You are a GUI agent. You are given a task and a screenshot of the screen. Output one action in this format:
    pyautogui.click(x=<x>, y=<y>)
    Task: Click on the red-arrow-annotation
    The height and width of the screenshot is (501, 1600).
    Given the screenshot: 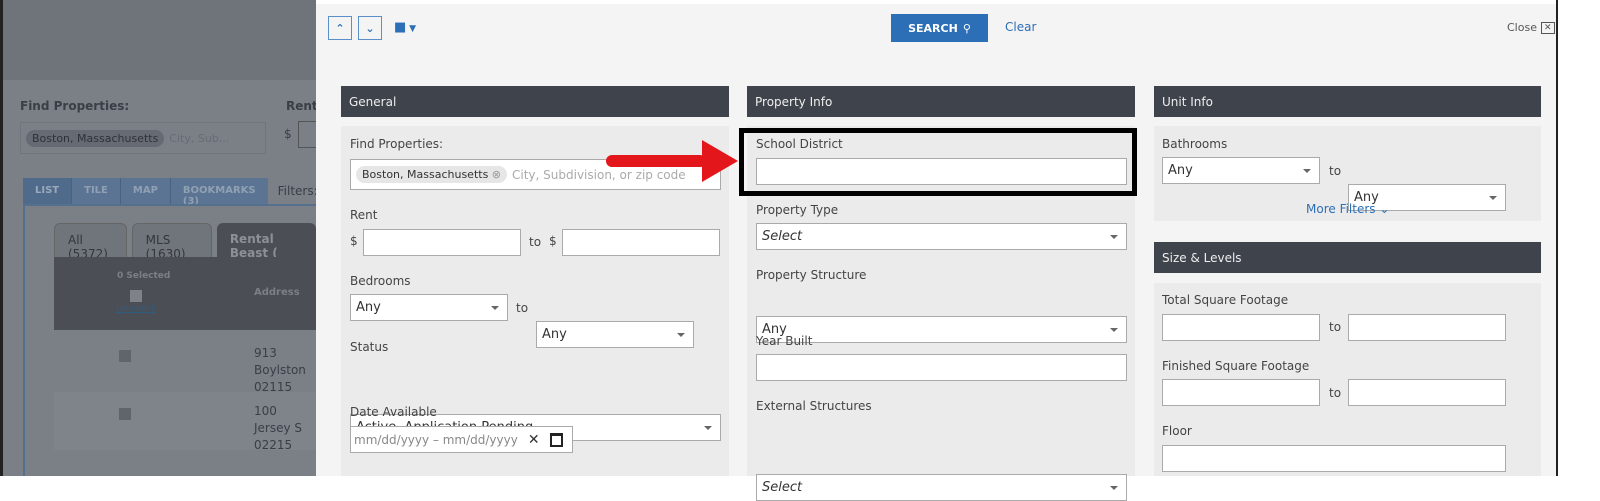 What is the action you would take?
    pyautogui.click(x=672, y=161)
    